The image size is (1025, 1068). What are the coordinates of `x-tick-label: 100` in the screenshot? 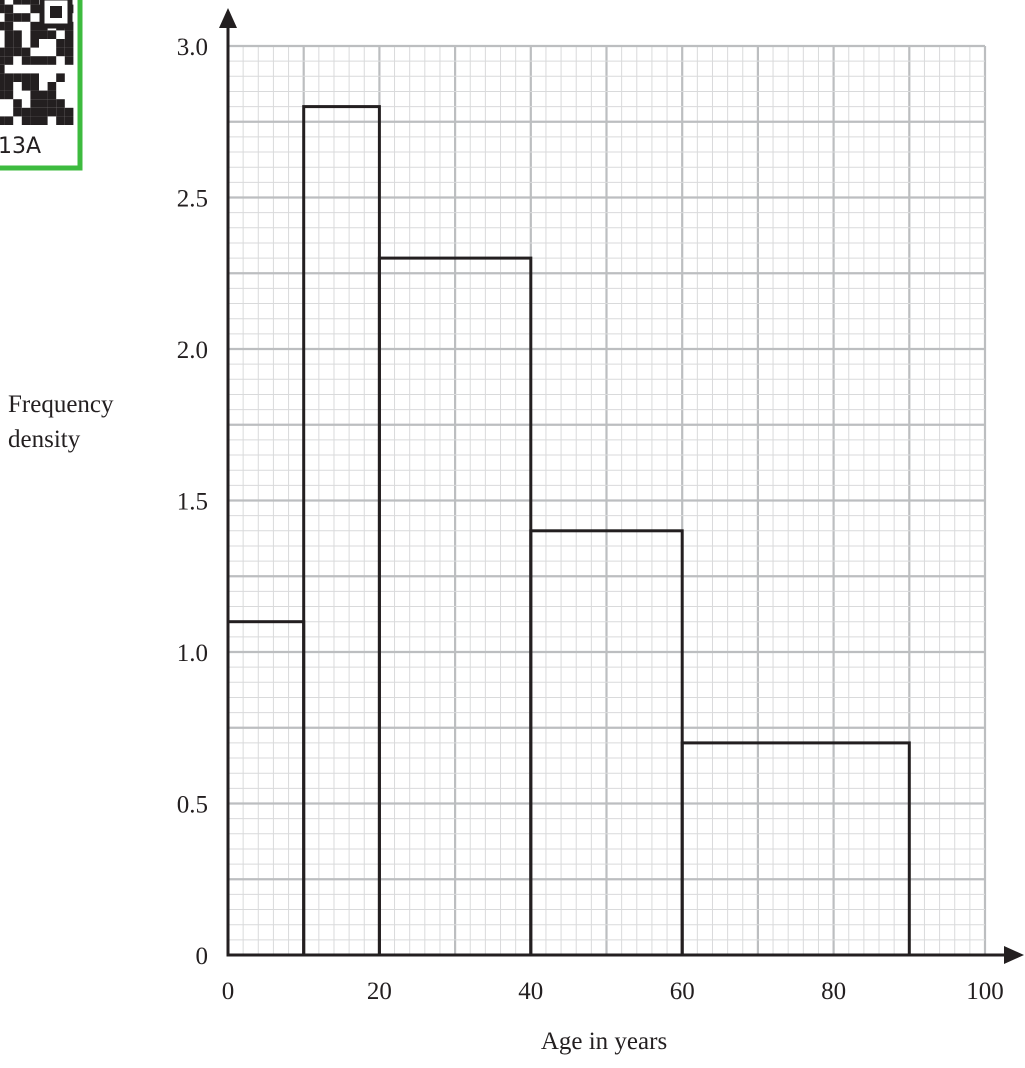 It's located at (985, 991).